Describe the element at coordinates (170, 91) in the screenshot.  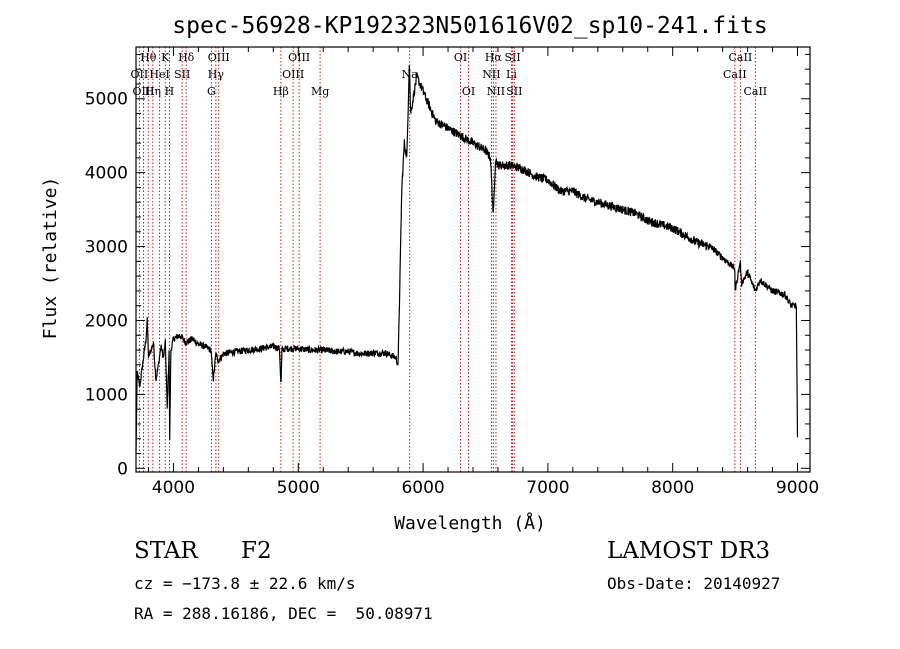
I see `line-label-7: H` at that location.